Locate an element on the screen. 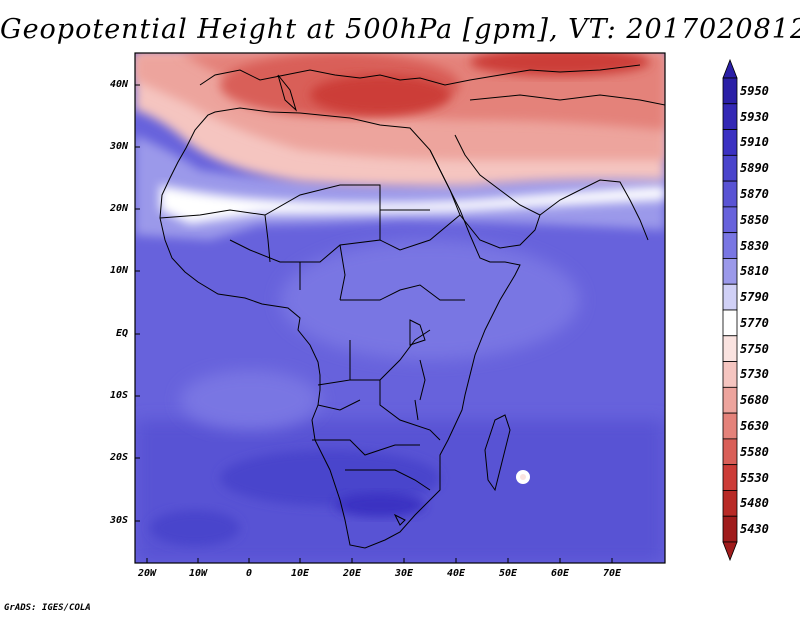 This screenshot has height=618, width=800. sahel-borders is located at coordinates (270, 223).